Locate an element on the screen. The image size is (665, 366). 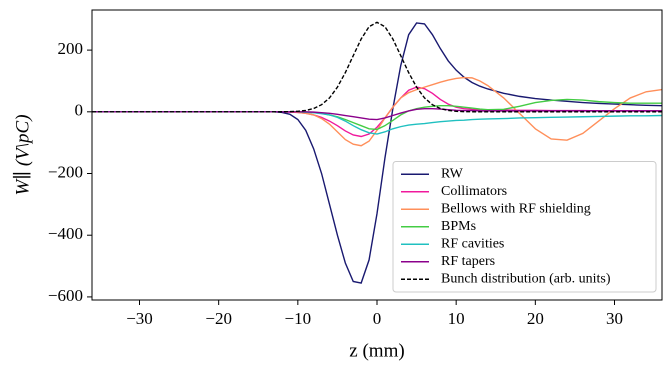
y-tick-label: −600 is located at coordinates (65, 295).